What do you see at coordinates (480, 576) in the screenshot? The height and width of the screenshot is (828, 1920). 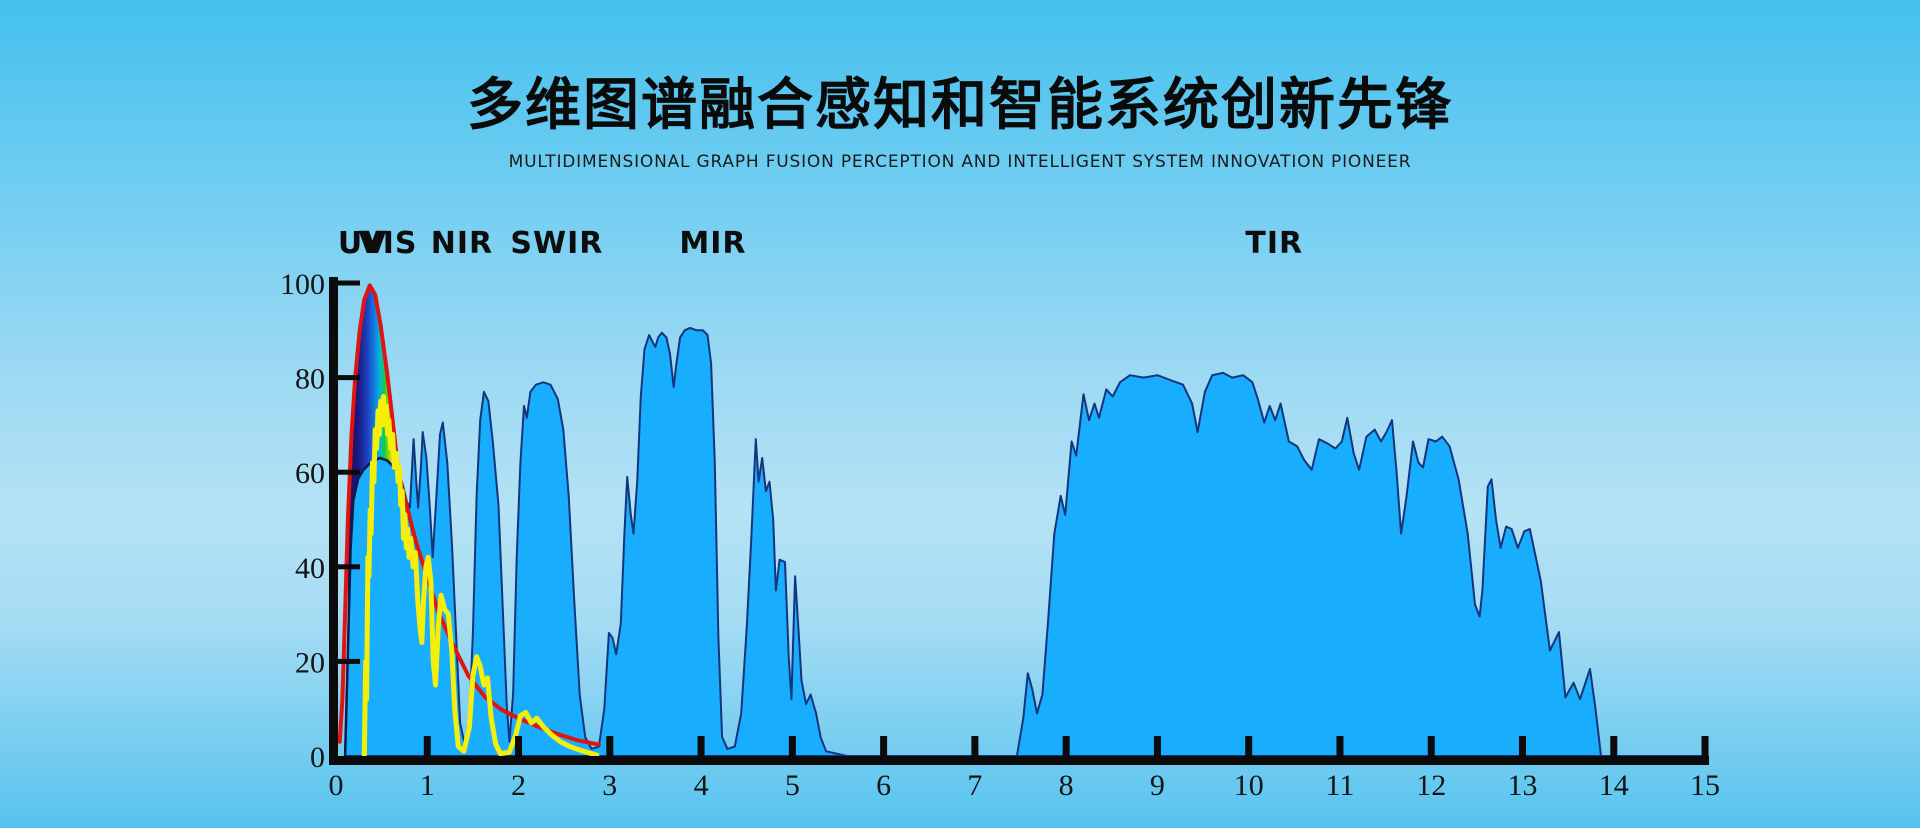 I see `ground-solar-spectrum-curve` at bounding box center [480, 576].